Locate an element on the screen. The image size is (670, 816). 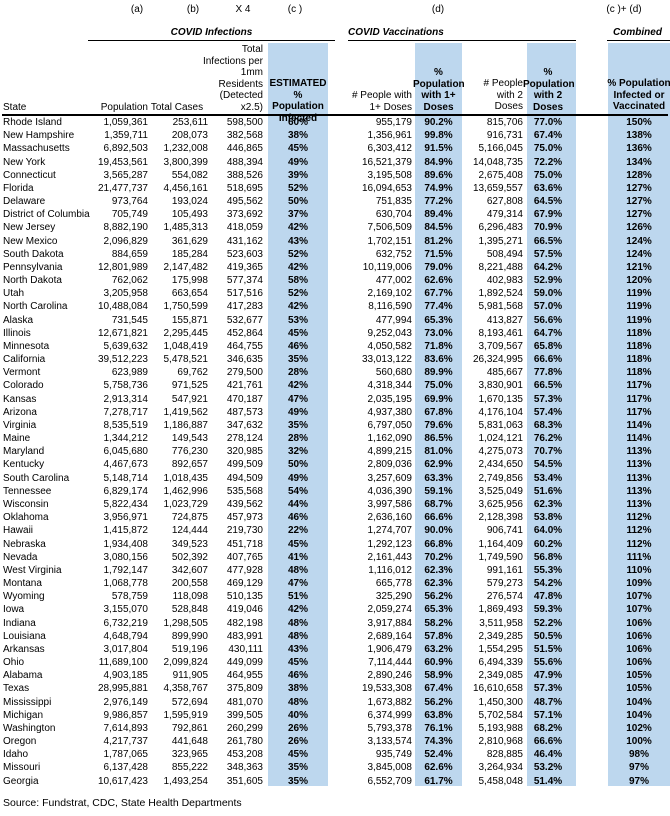
cell-population: 19,453,561 is located at coordinates (122, 162).